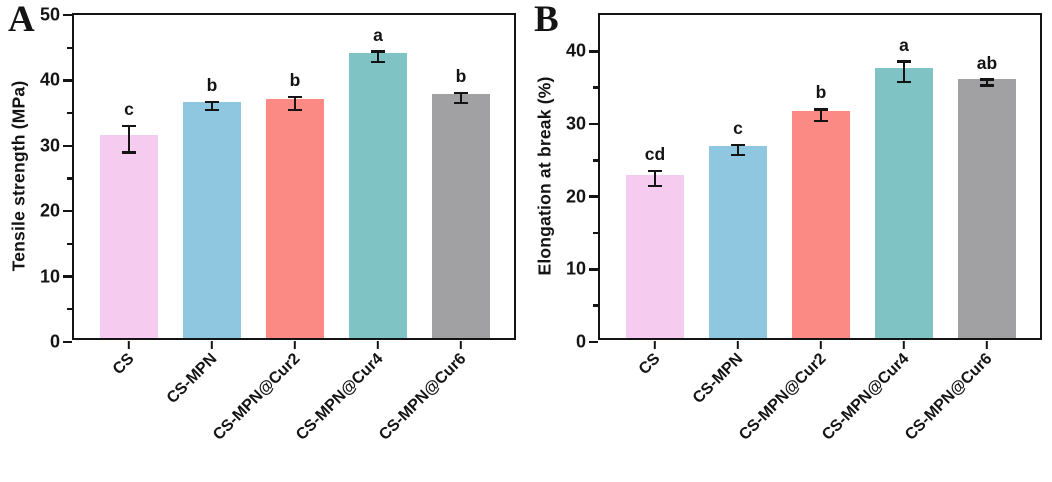 This screenshot has width=1052, height=482. Describe the element at coordinates (655, 154) in the screenshot. I see `significance-letter: cd` at that location.